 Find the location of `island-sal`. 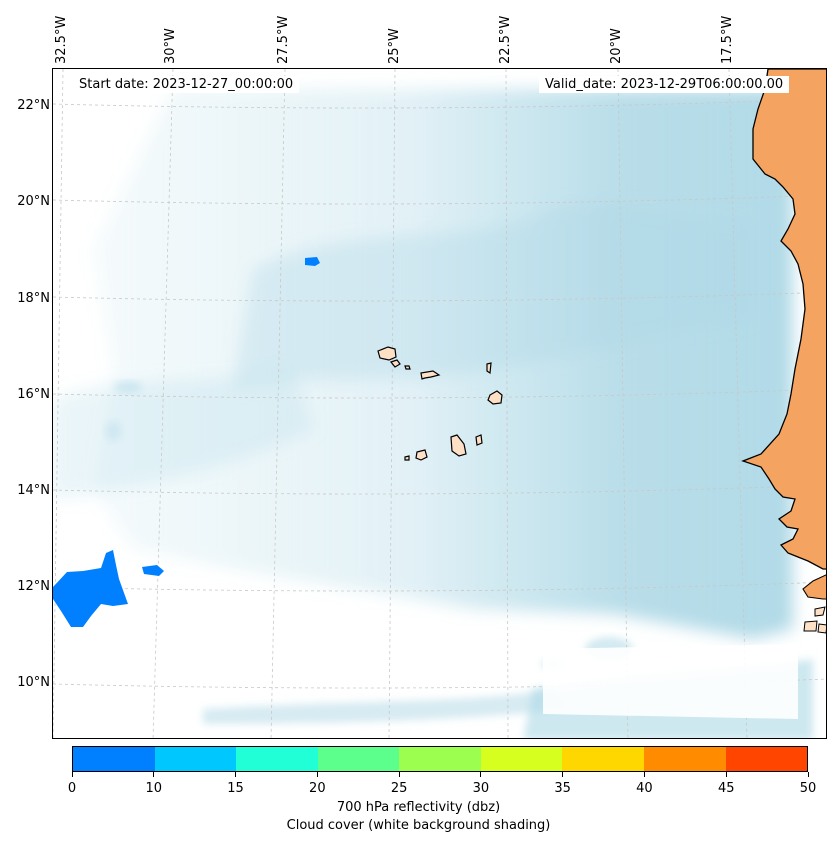

island-sal is located at coordinates (489, 368).